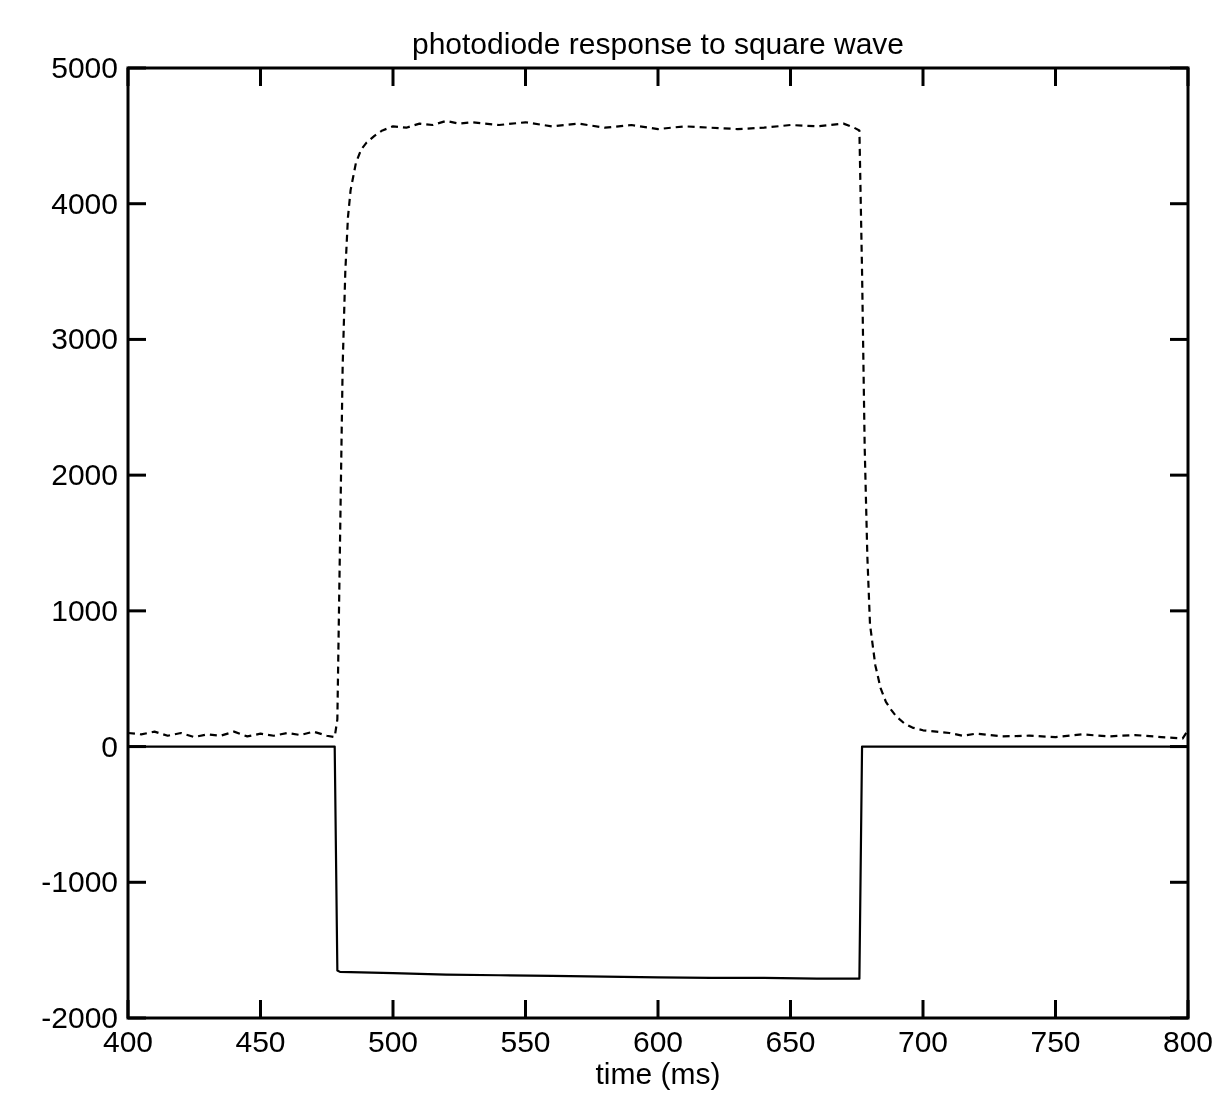 This screenshot has height=1117, width=1229. I want to click on x-tick-label: 650, so click(790, 1041).